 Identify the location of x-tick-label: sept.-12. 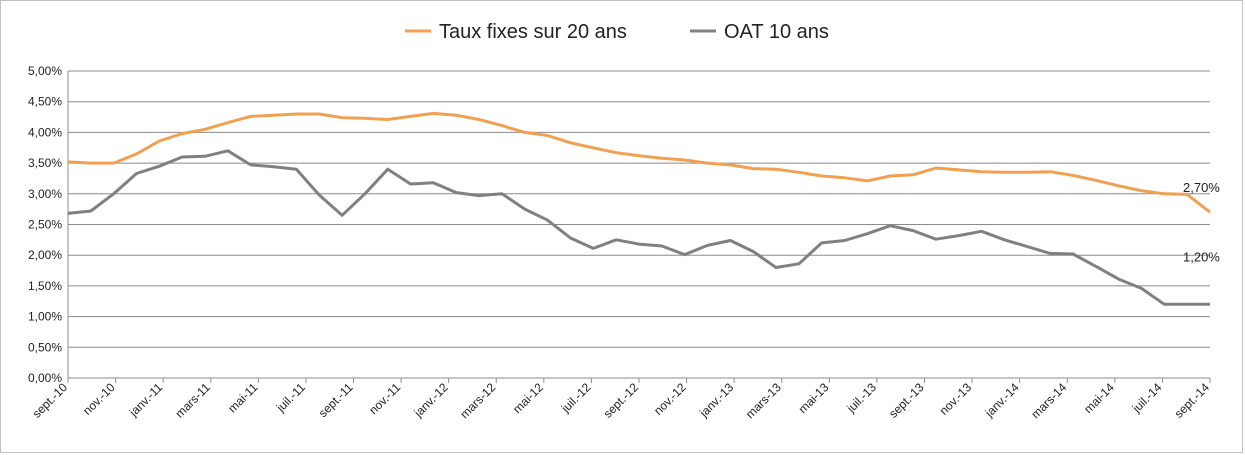
(621, 400).